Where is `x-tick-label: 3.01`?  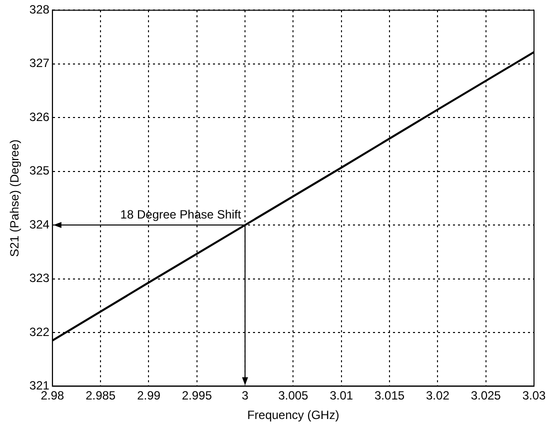 x-tick-label: 3.01 is located at coordinates (342, 395).